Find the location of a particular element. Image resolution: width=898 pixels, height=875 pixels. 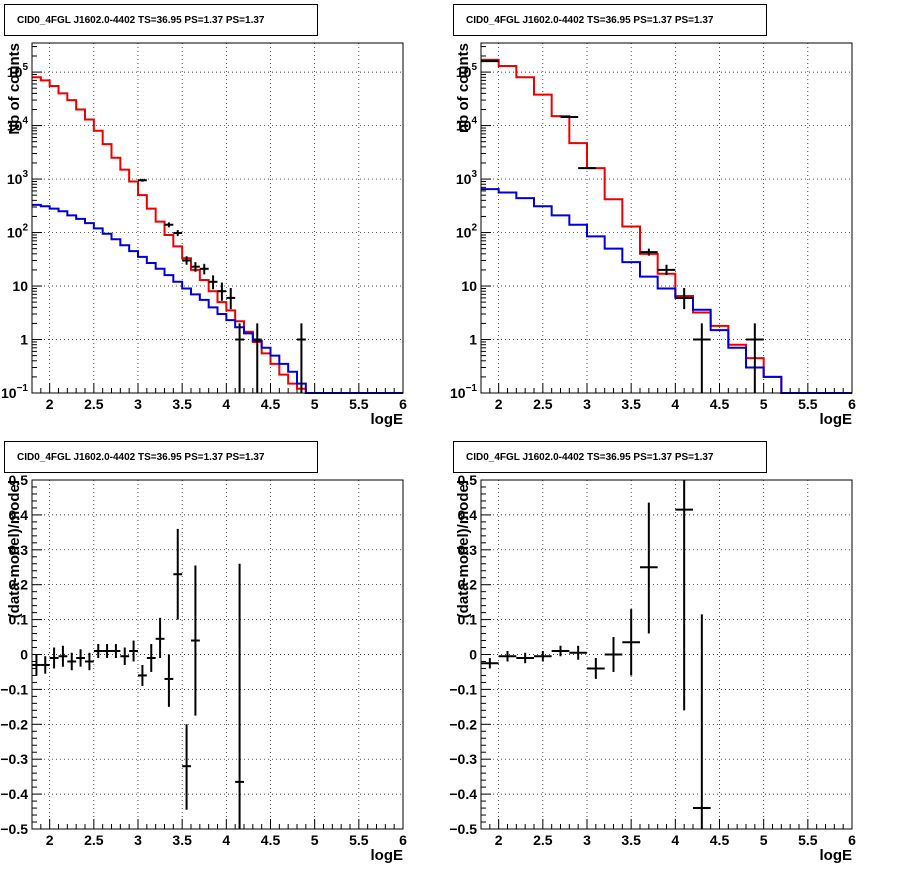

x-tick-label: 3 is located at coordinates (587, 840).